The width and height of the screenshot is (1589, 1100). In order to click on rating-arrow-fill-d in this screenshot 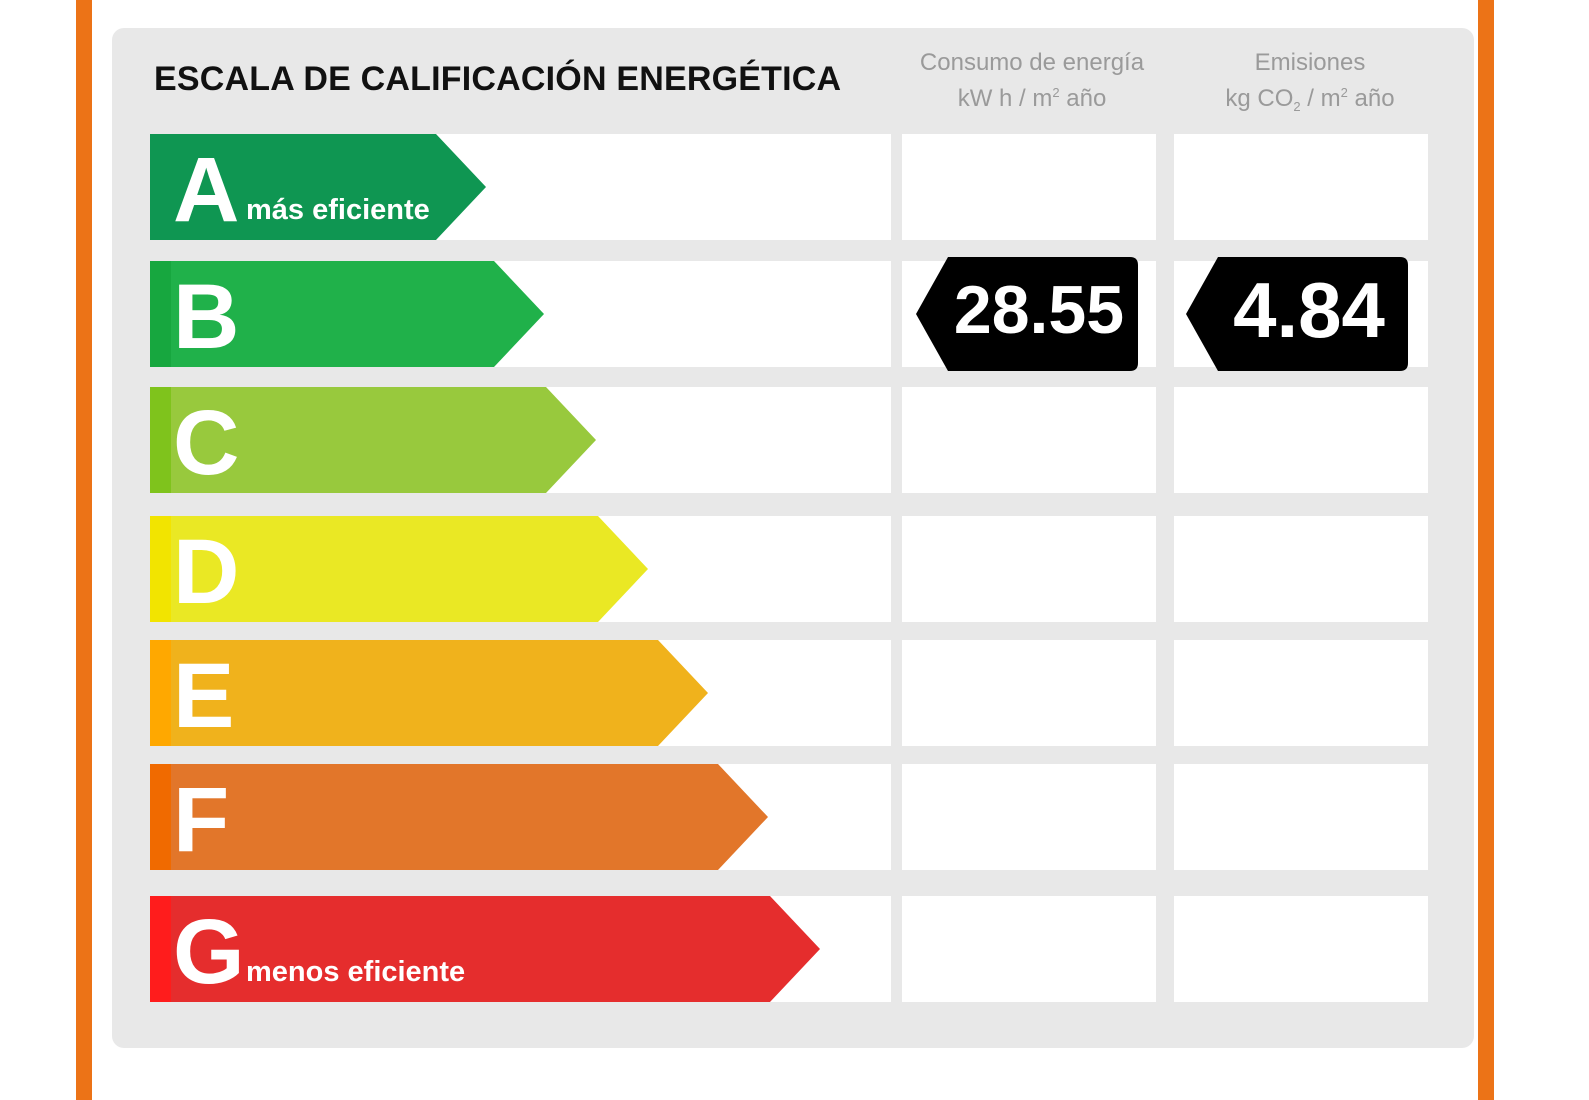, I will do `click(399, 569)`.